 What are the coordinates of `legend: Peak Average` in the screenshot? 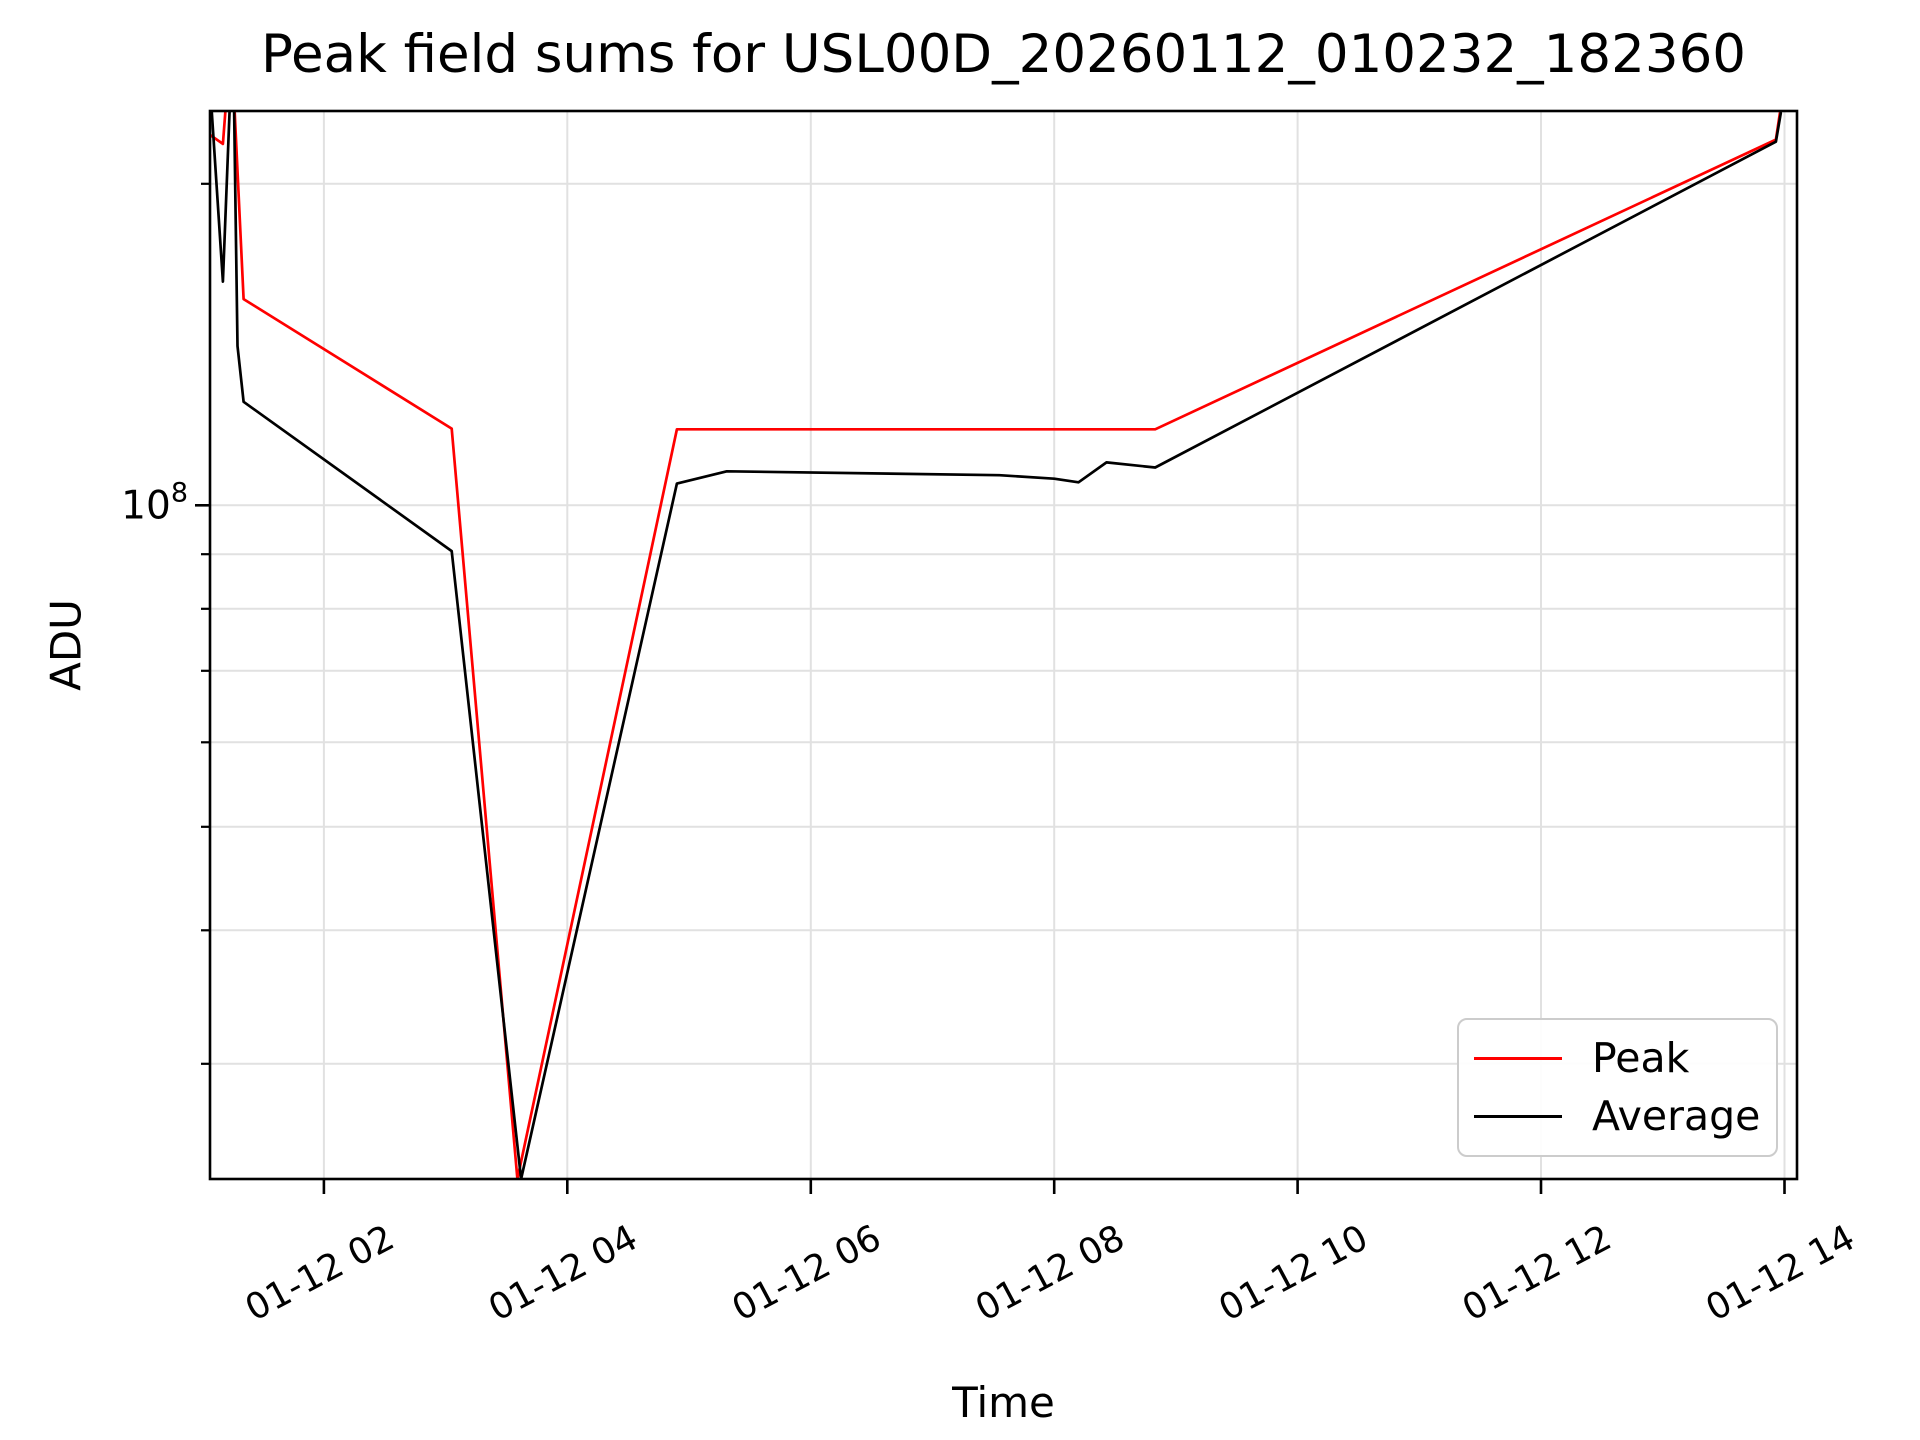 It's located at (1617, 1087).